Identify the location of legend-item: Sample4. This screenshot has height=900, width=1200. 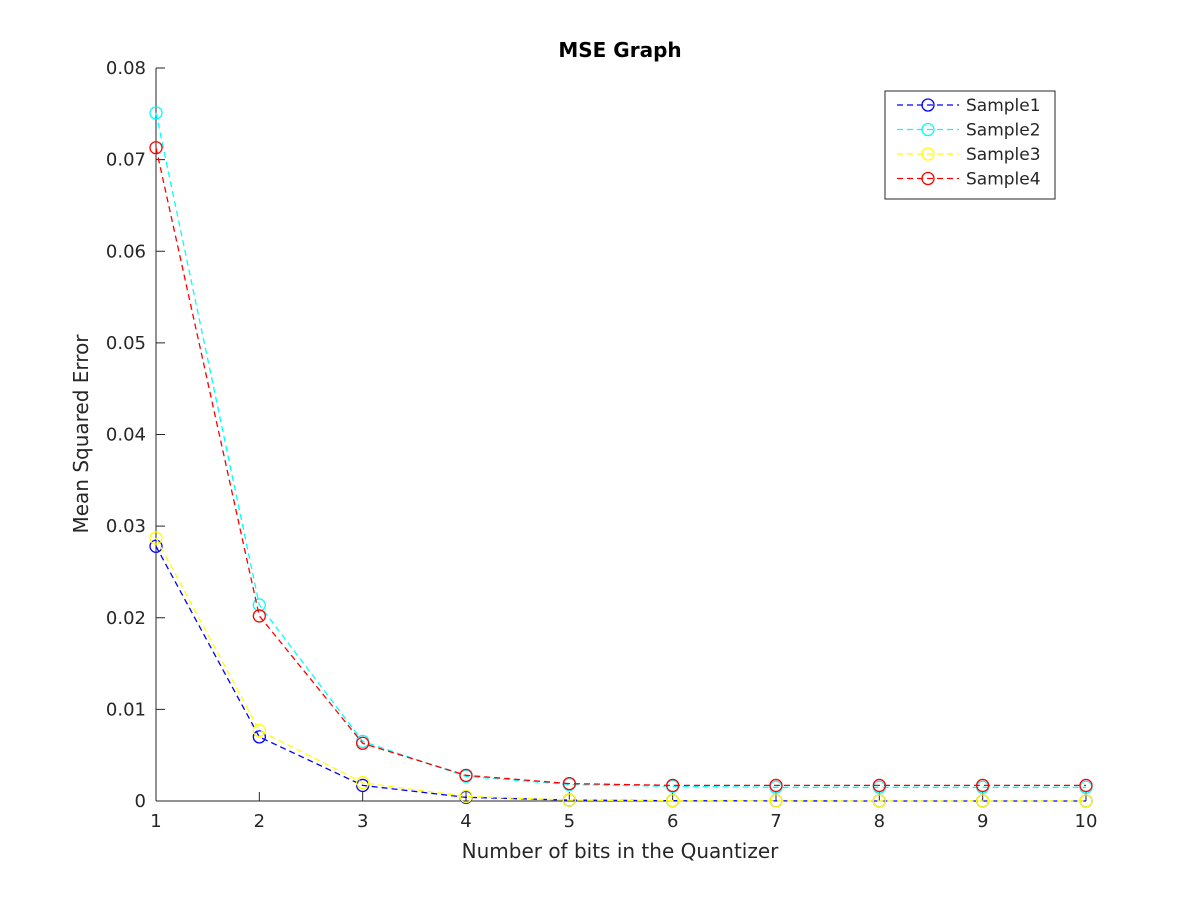
(969, 180).